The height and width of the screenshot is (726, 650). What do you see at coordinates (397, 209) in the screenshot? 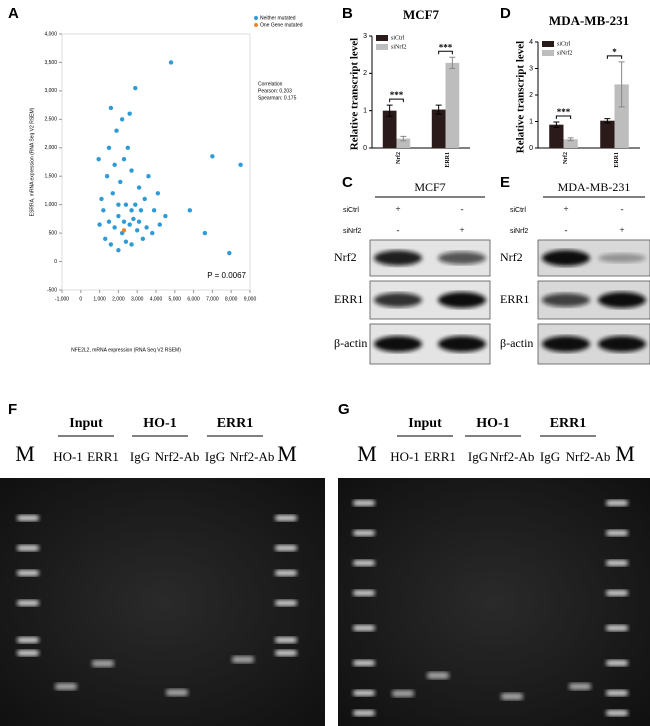
I see `sign: +` at bounding box center [397, 209].